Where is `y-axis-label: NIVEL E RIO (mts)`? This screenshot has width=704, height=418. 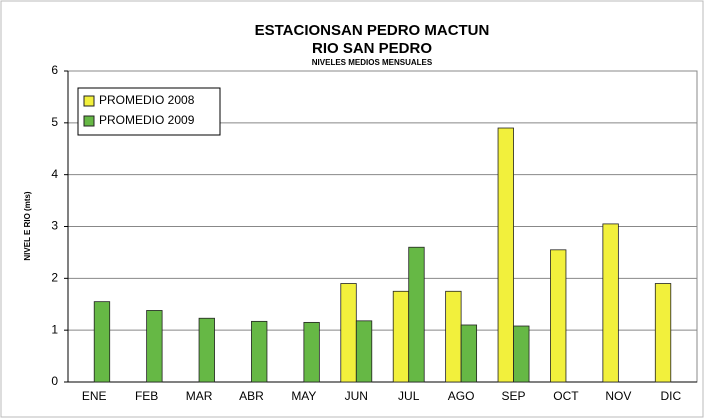
y-axis-label: NIVEL E RIO (mts) is located at coordinates (27, 226).